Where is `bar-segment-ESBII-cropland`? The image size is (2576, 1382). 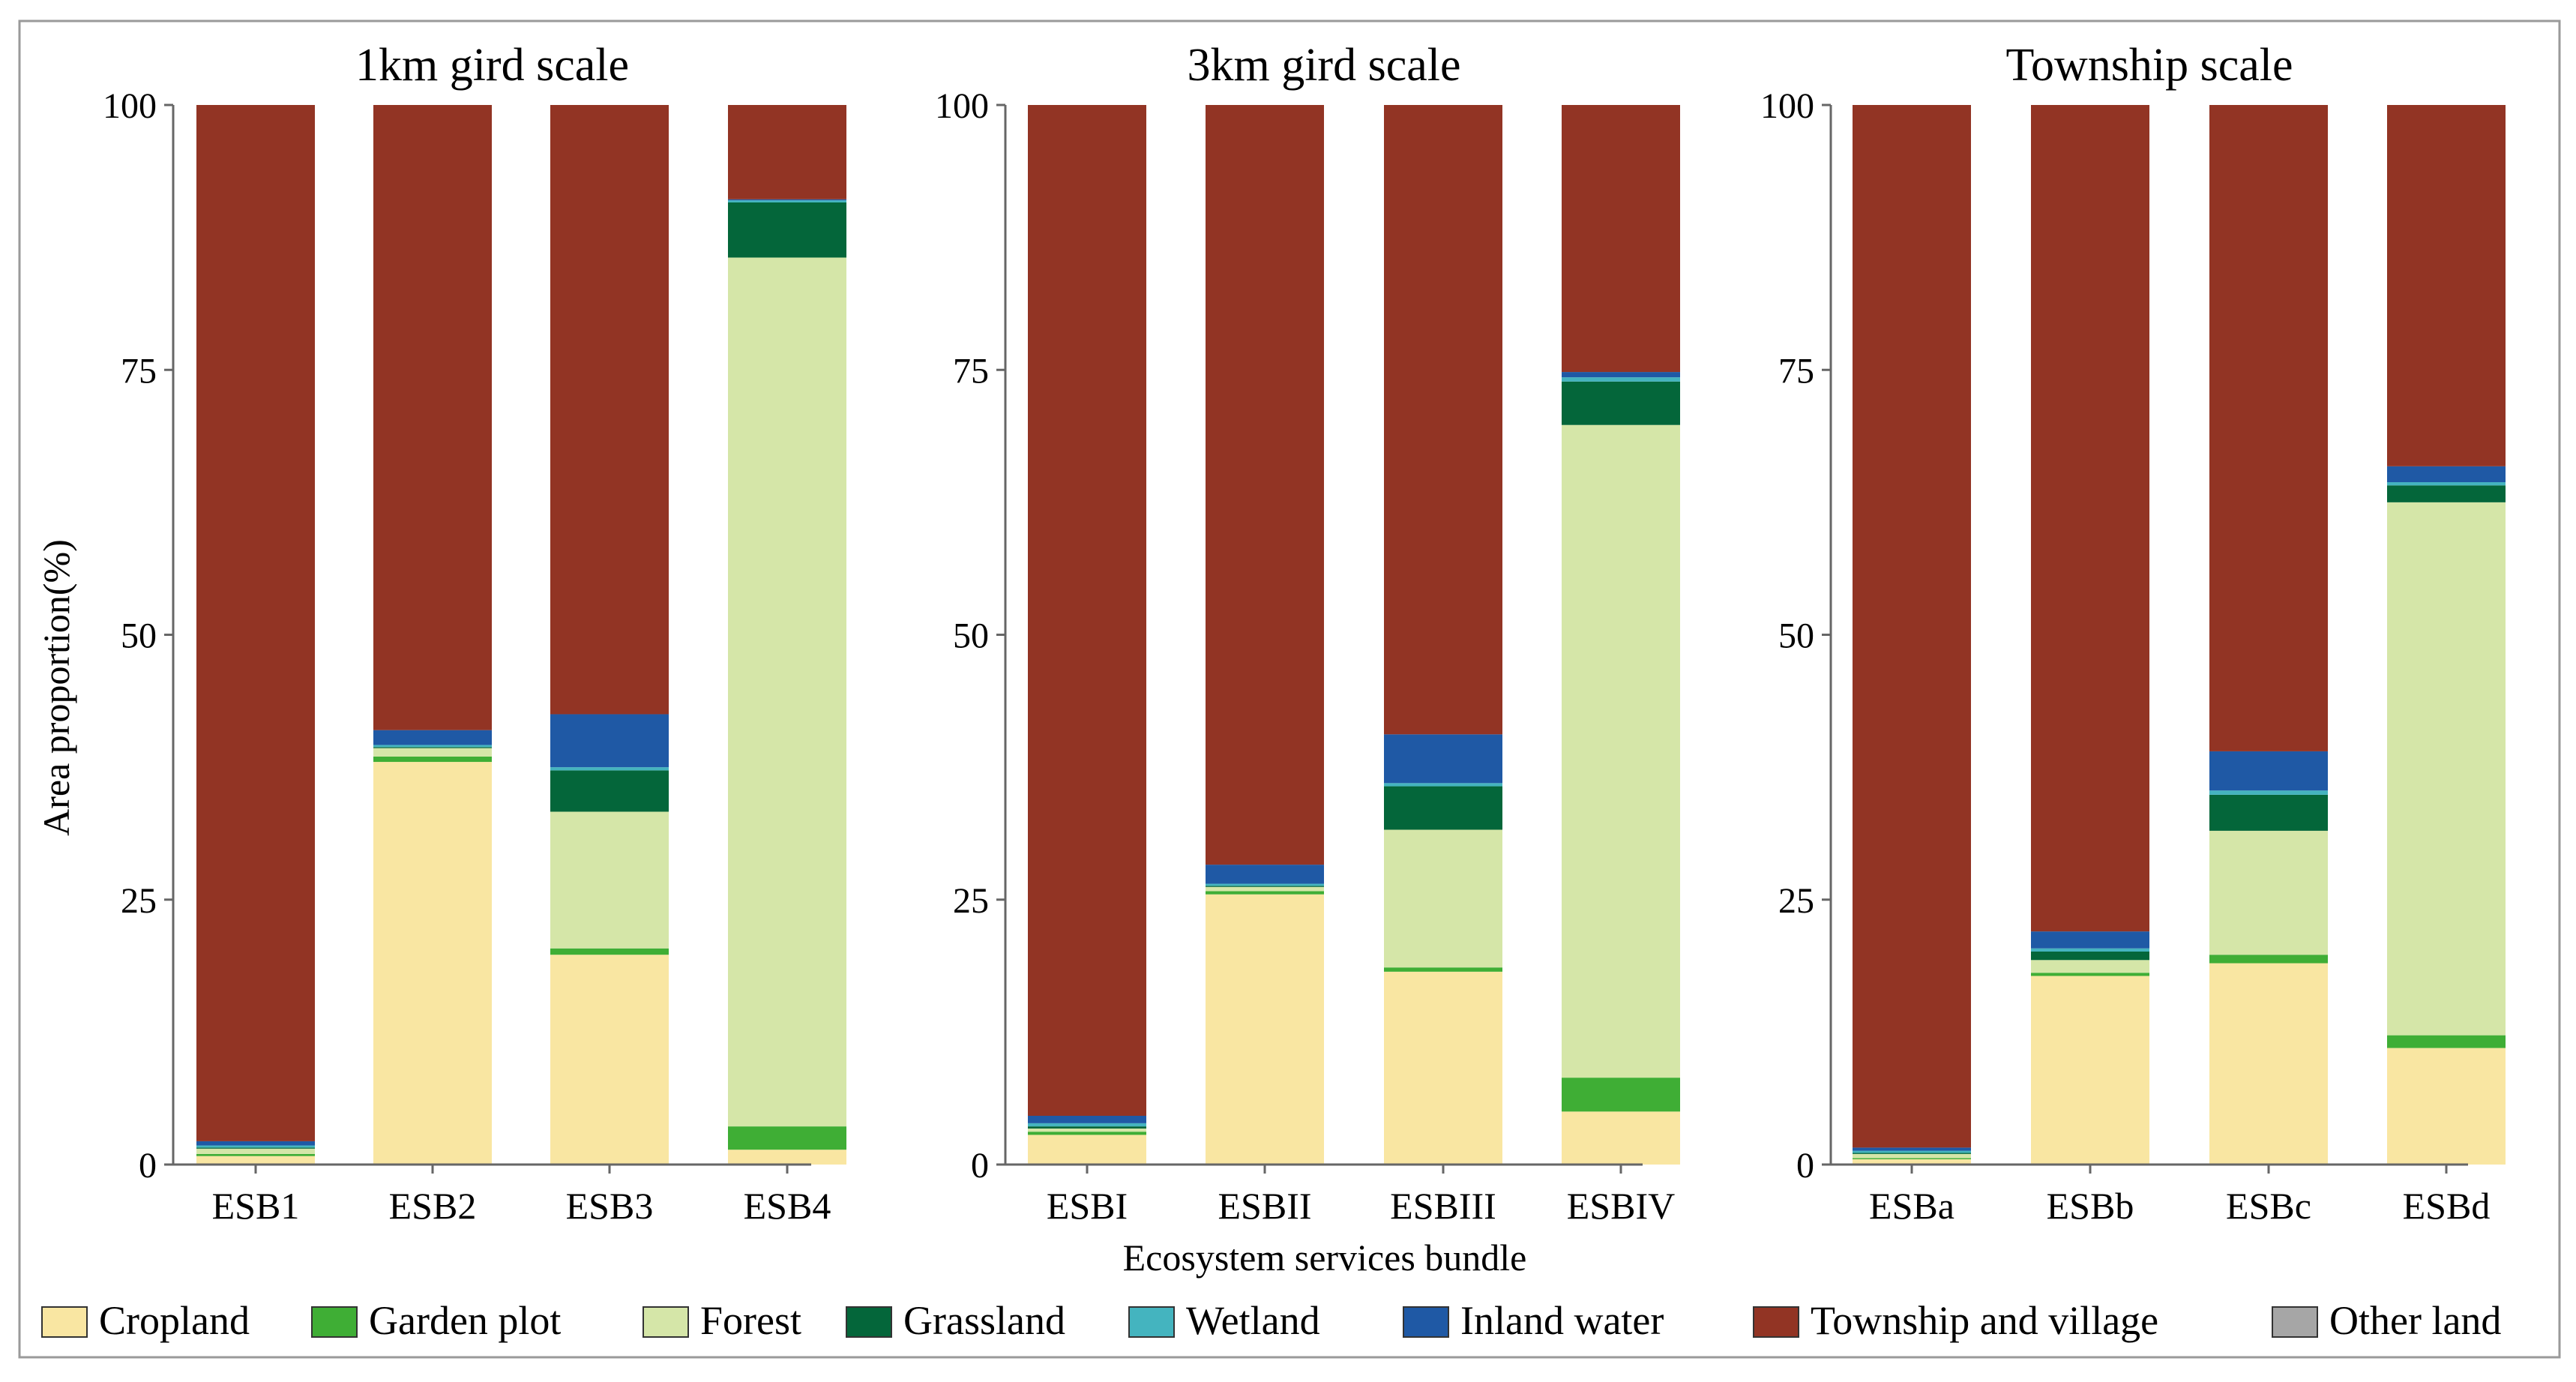 bar-segment-ESBII-cropland is located at coordinates (1265, 1029).